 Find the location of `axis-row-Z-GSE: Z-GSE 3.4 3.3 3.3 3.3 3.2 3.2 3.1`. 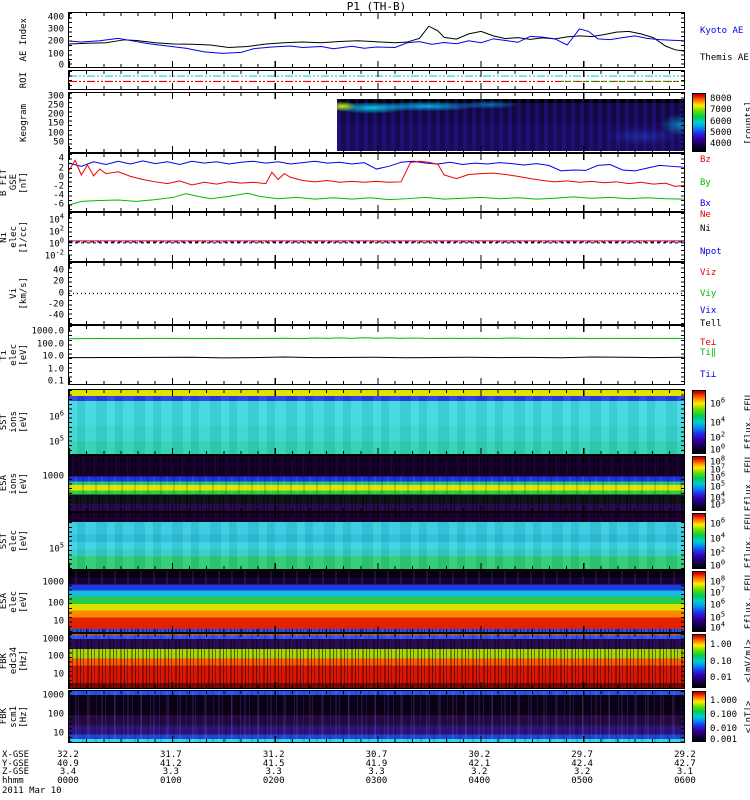

axis-row-Z-GSE: Z-GSE 3.4 3.3 3.3 3.3 3.2 3.2 3.1 is located at coordinates (375, 772).